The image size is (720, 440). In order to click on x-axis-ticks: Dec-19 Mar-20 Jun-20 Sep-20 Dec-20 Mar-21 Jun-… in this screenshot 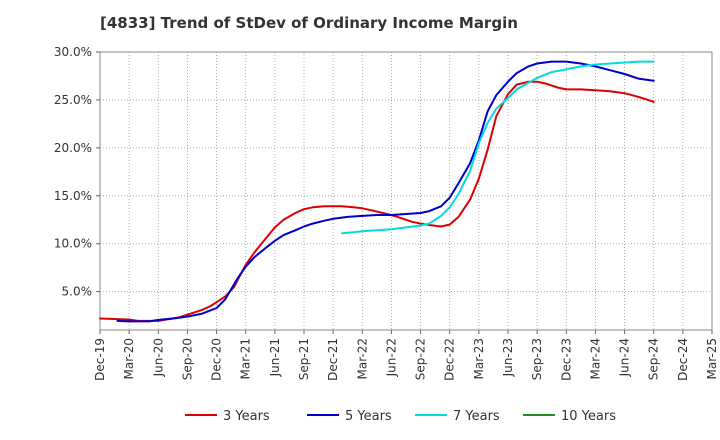, I will do `click(406, 355)`.